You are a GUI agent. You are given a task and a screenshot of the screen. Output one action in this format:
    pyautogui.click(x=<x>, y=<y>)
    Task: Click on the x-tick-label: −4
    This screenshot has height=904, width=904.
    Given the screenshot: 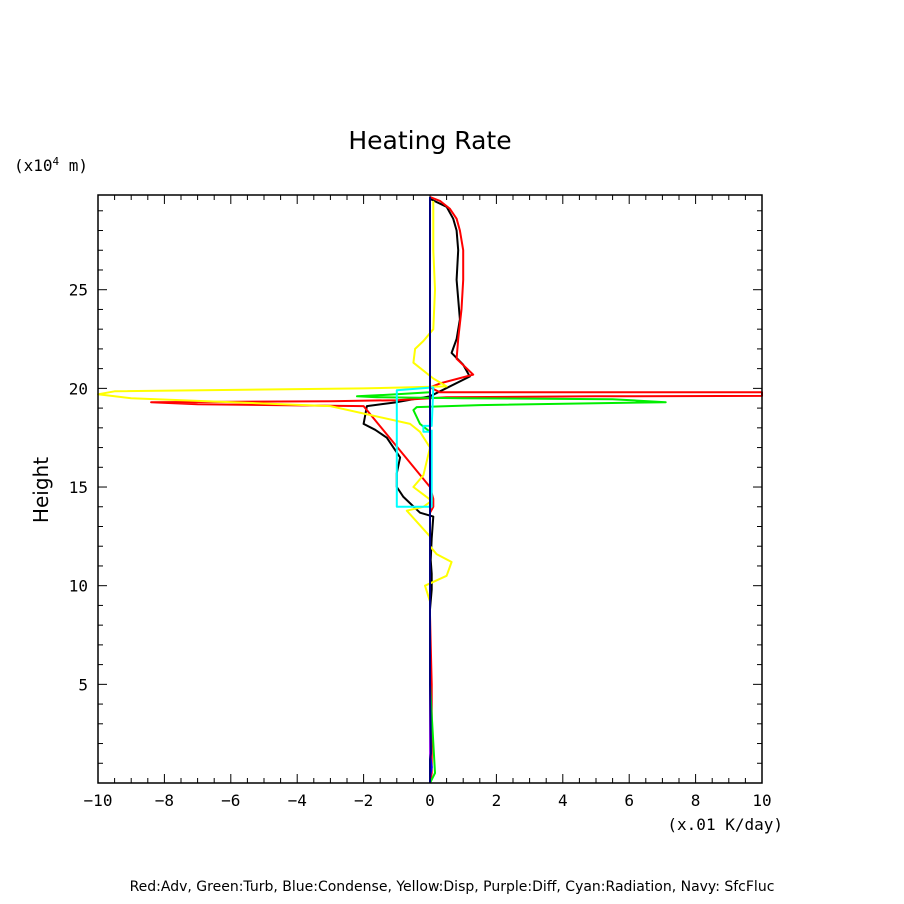 What is the action you would take?
    pyautogui.click(x=297, y=800)
    